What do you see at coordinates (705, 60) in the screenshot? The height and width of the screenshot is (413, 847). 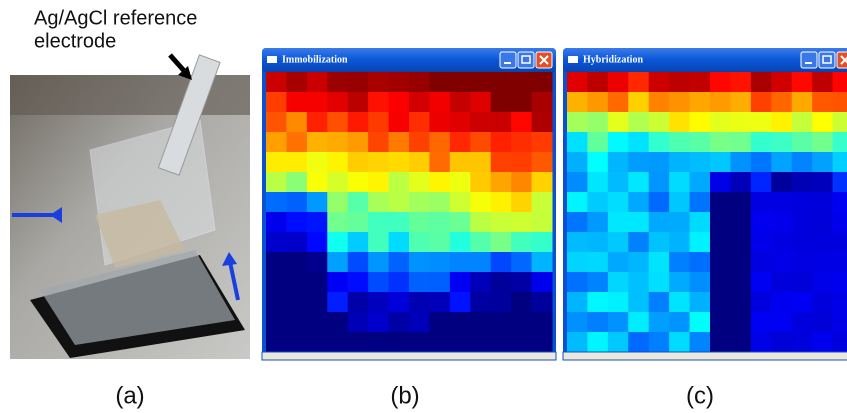 I see `title-bar` at bounding box center [705, 60].